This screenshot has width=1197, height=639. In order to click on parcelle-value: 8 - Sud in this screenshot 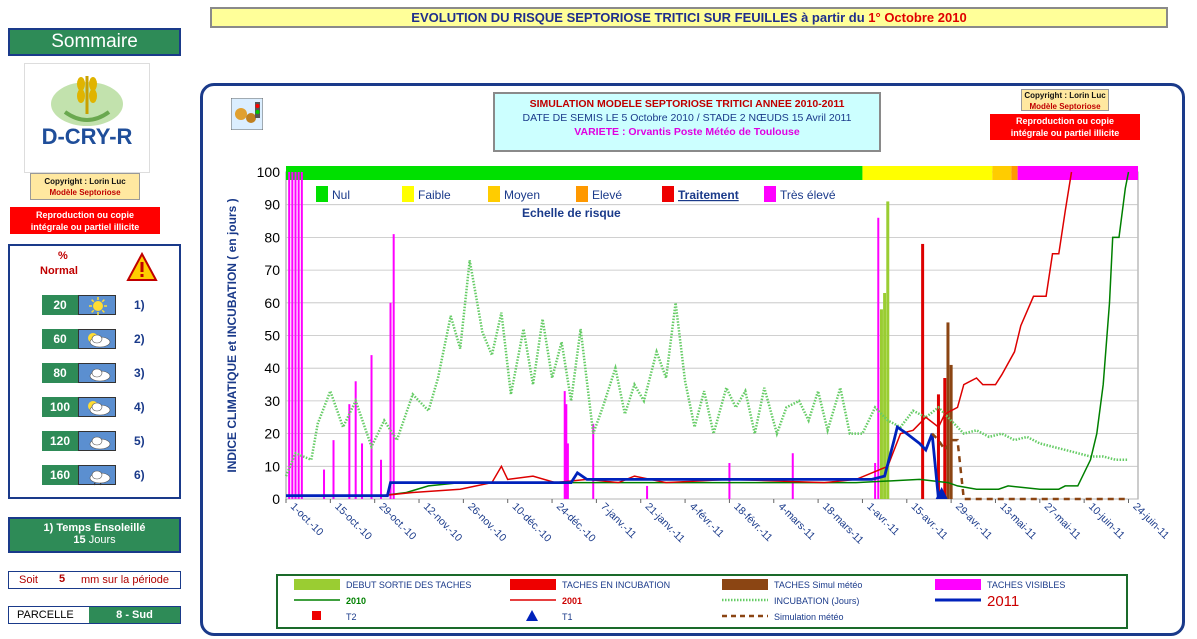, I will do `click(134, 615)`.